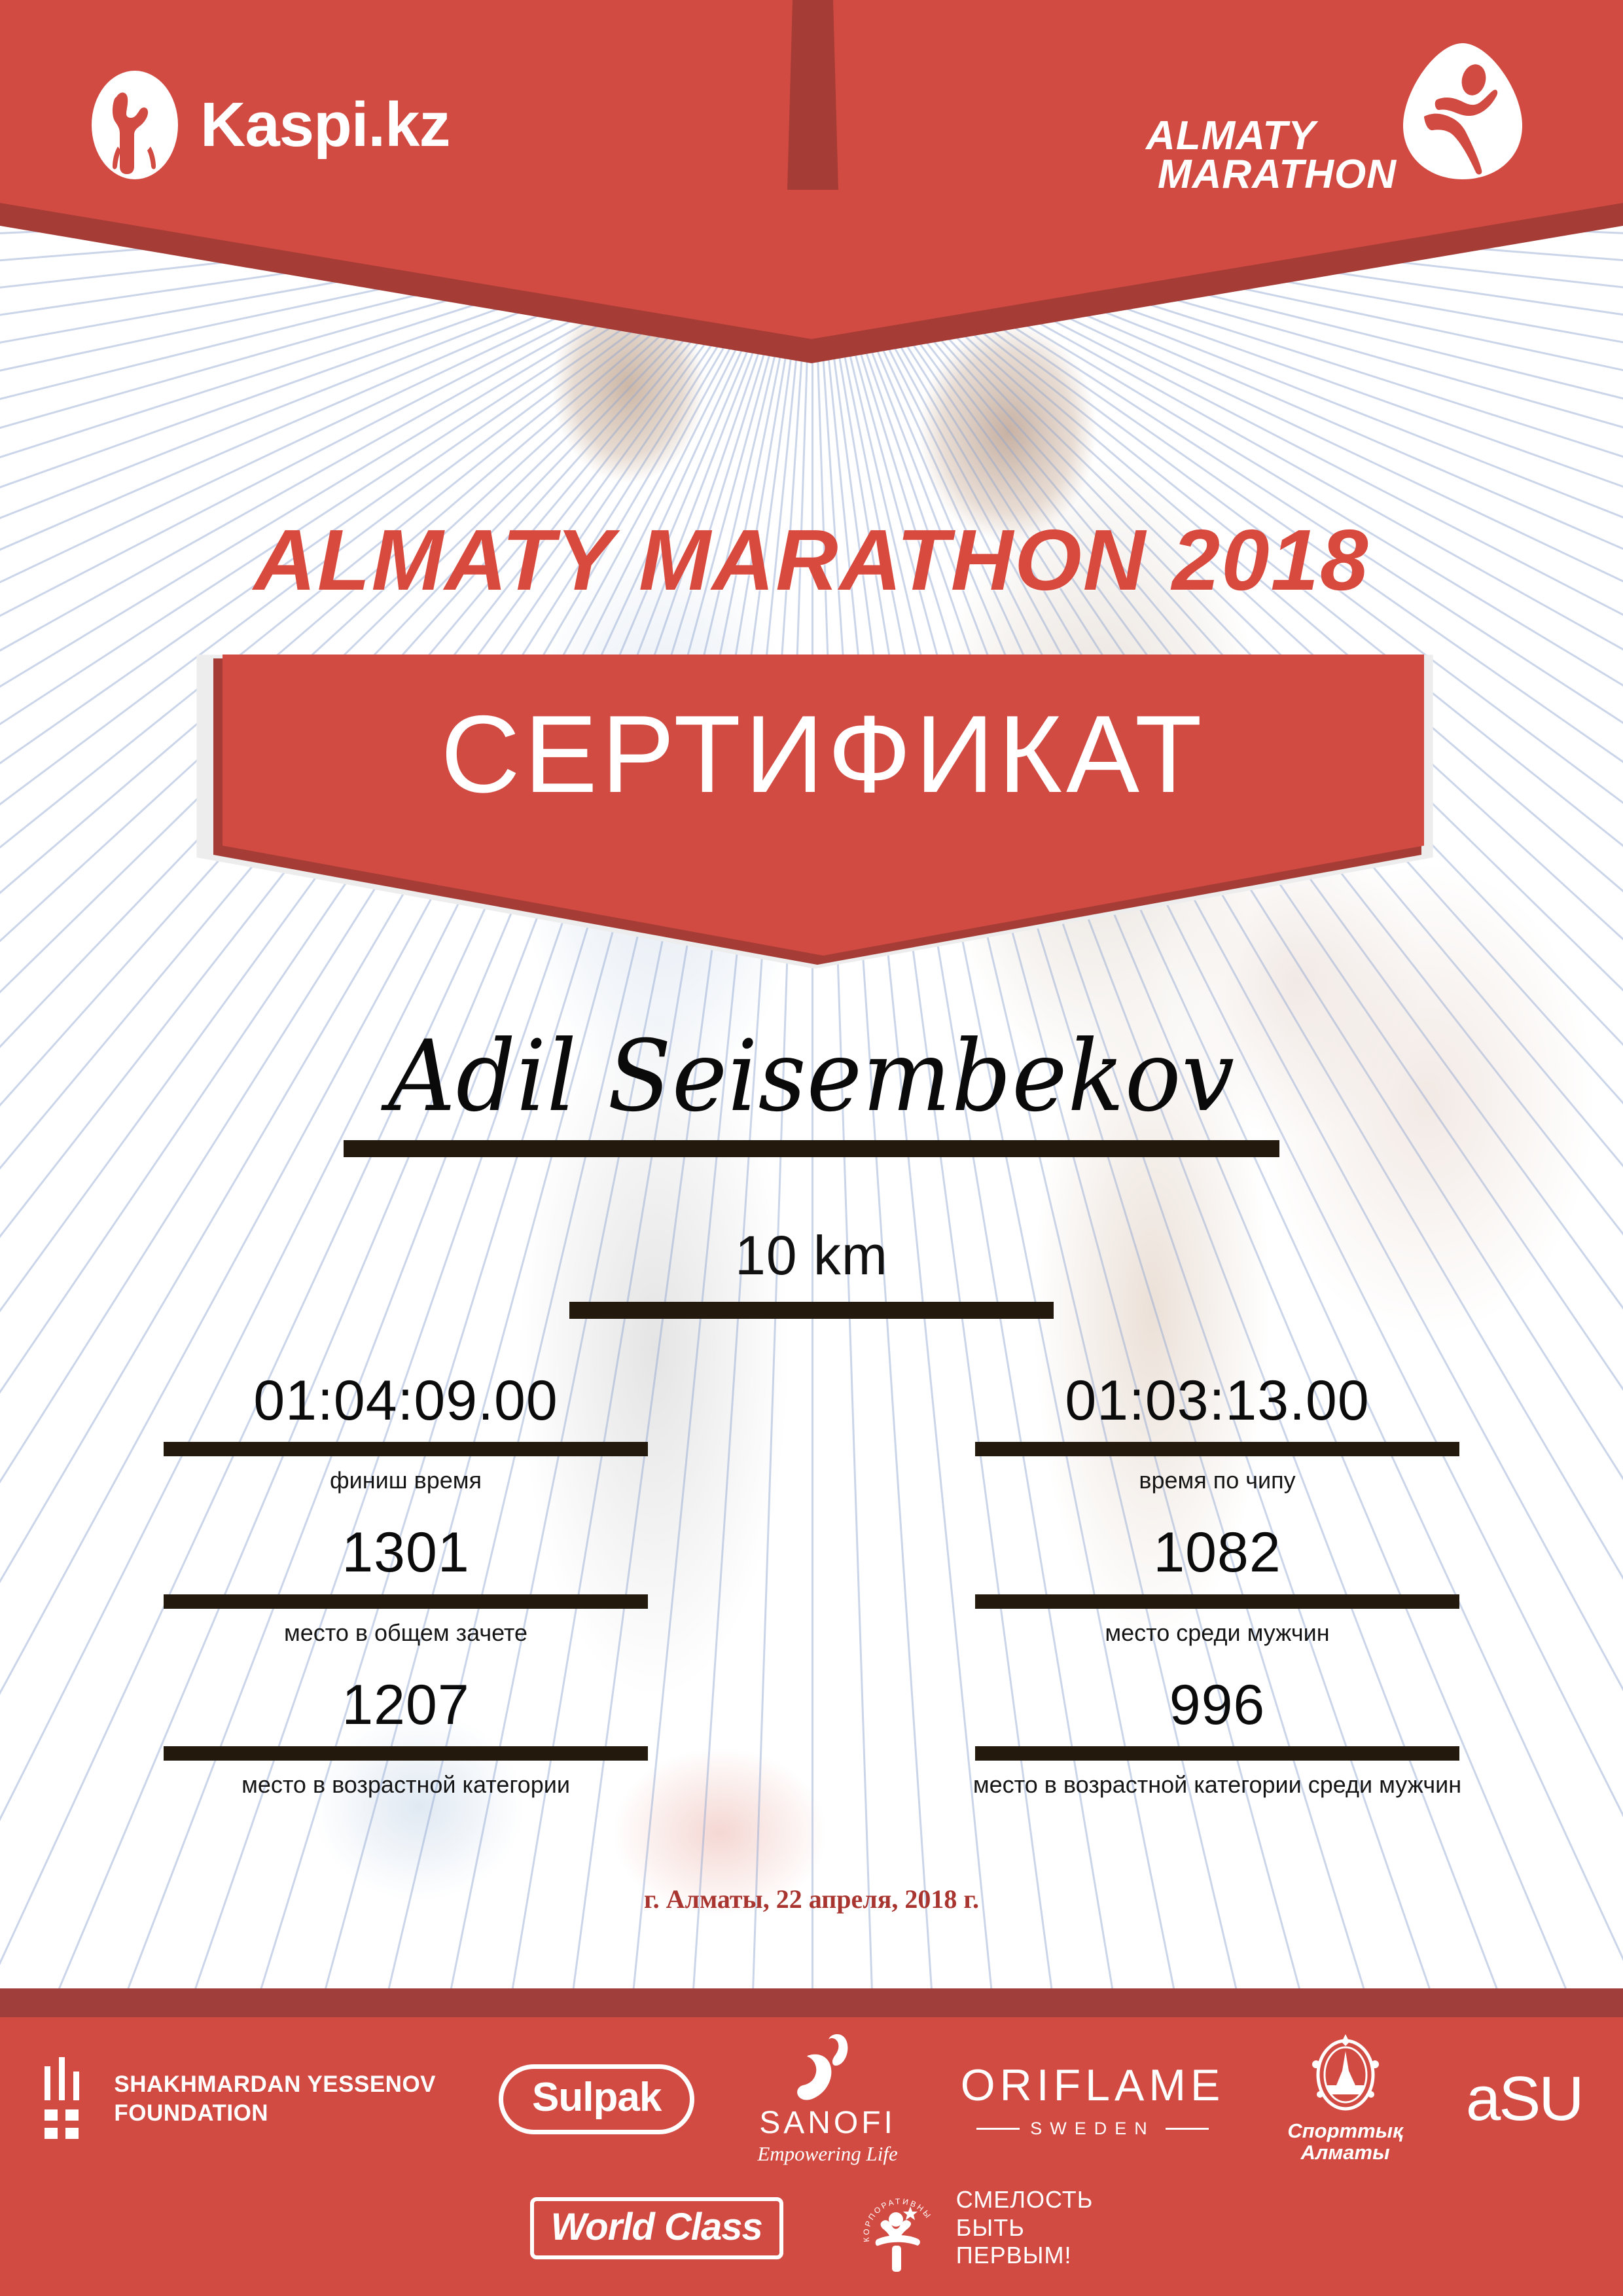 The image size is (1623, 2296). I want to click on world-class-word-a: World, so click(602, 2226).